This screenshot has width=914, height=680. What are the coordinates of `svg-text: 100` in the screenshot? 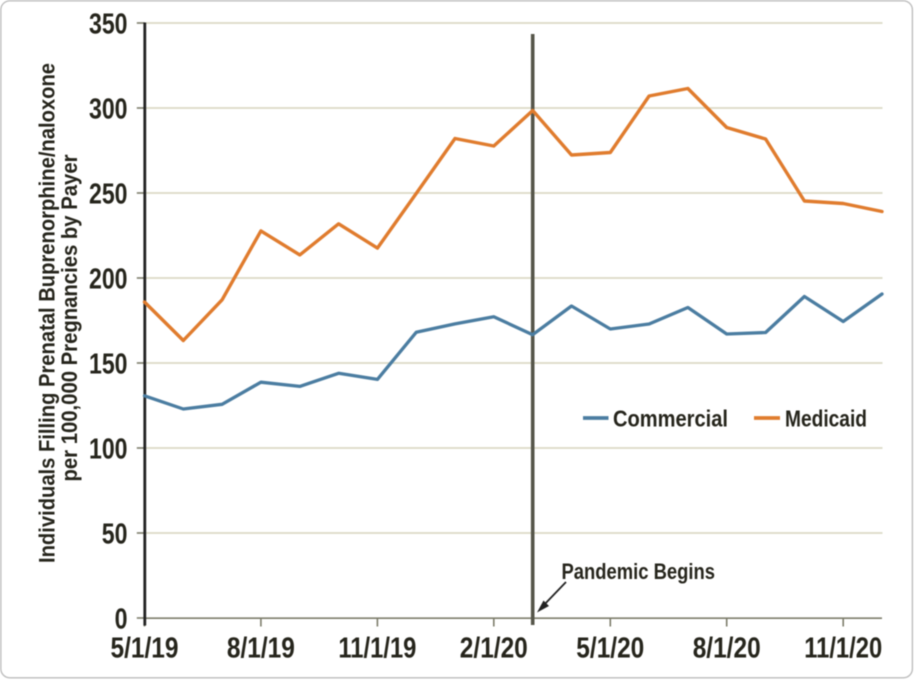 It's located at (108, 450).